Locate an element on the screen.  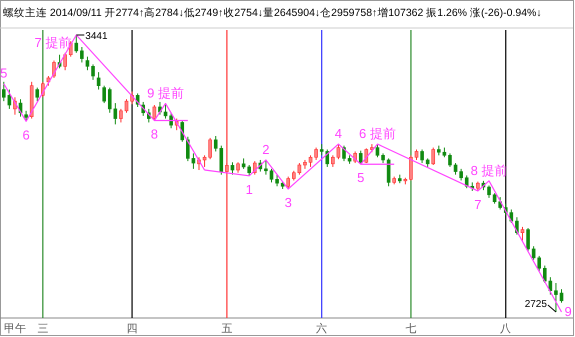
x-tick-label: 甲午 is located at coordinates (15, 329).